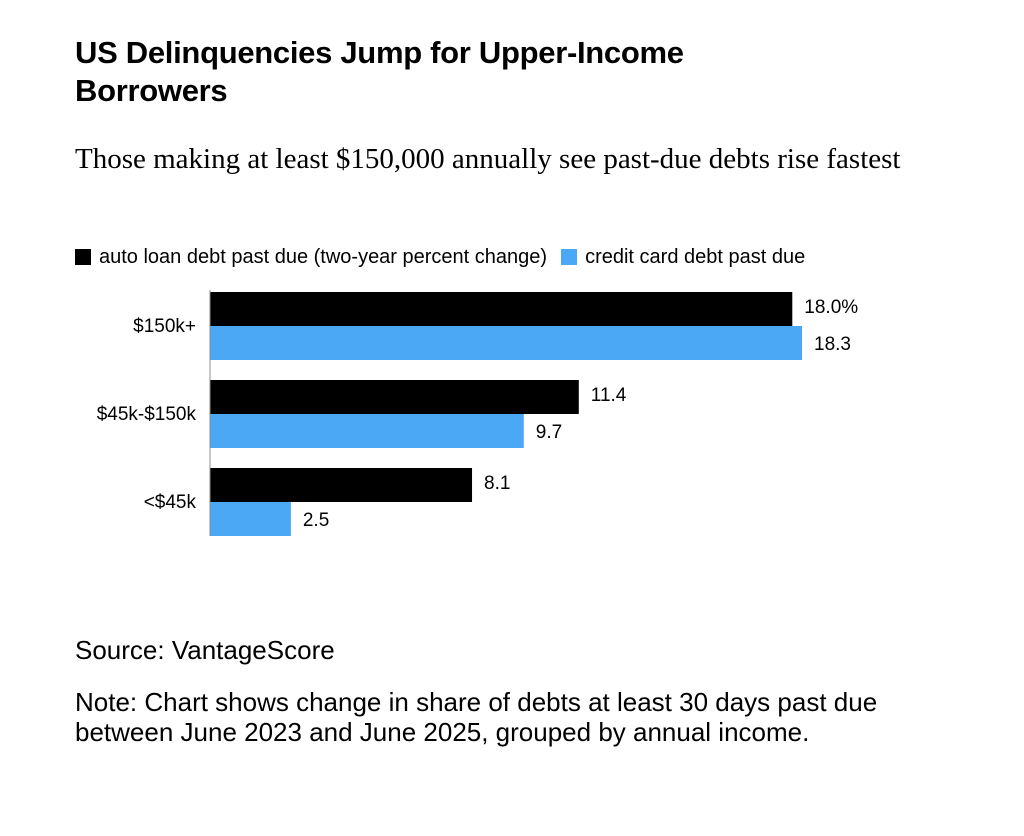  What do you see at coordinates (83, 257) in the screenshot?
I see `legend-swatch-auto-loan` at bounding box center [83, 257].